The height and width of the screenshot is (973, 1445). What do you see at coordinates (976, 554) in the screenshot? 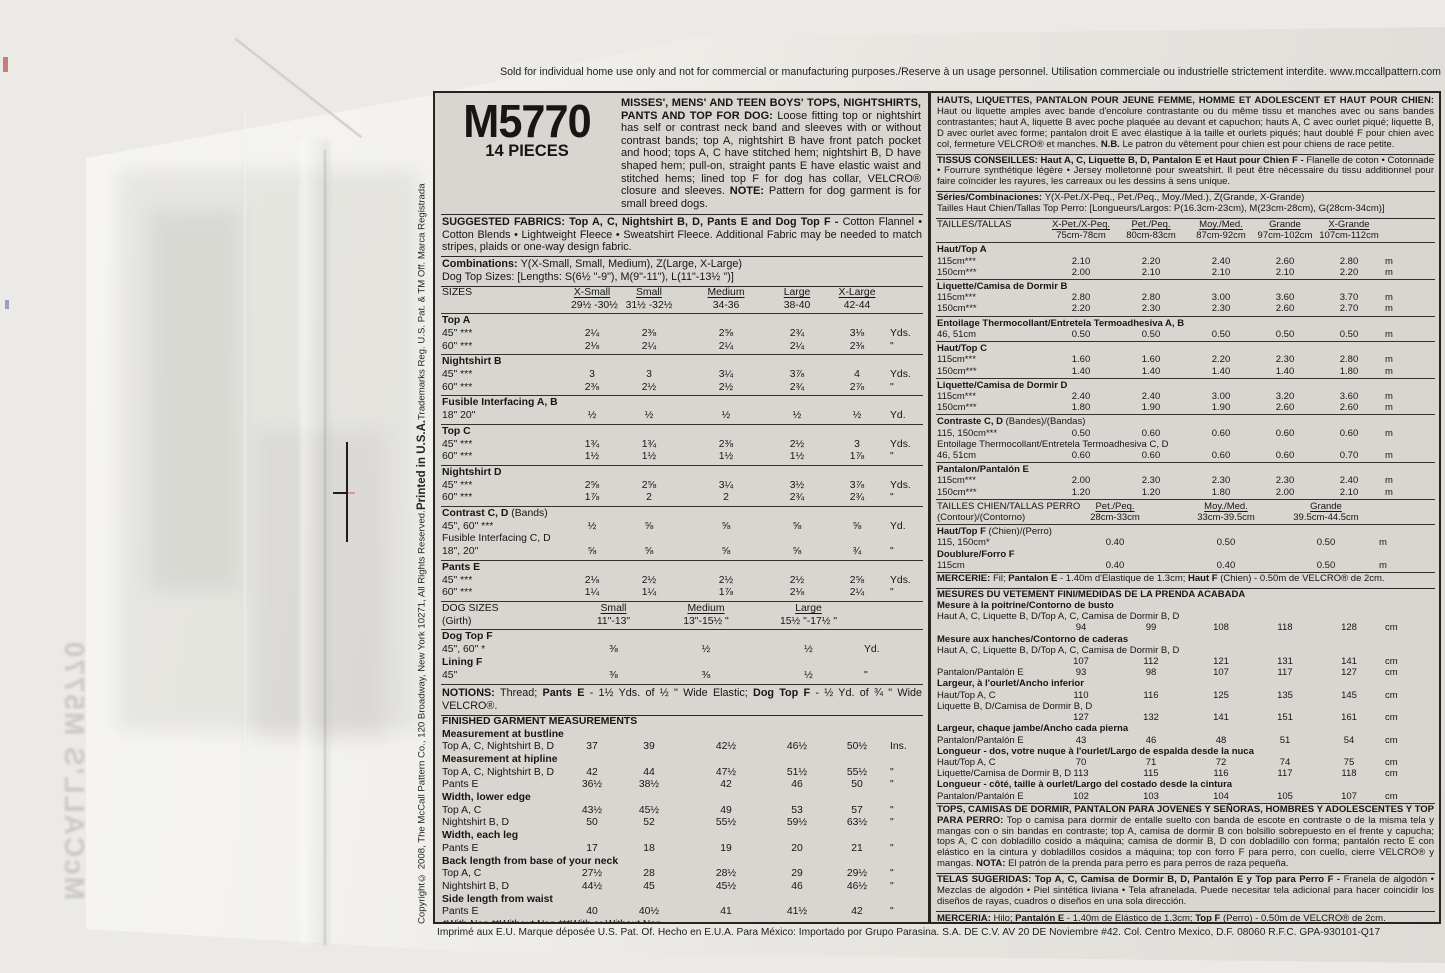
I see `table-row: Doublure/Forro F` at bounding box center [976, 554].